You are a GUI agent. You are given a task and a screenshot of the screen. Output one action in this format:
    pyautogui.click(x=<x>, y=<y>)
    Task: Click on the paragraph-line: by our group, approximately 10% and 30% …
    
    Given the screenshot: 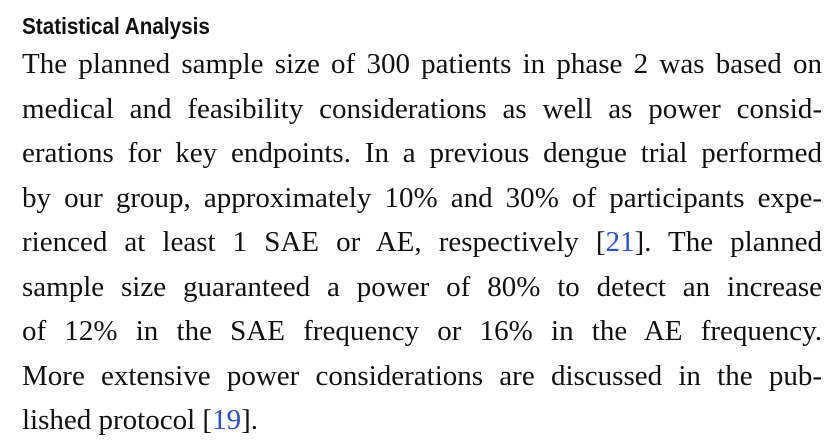 What is the action you would take?
    pyautogui.click(x=422, y=198)
    